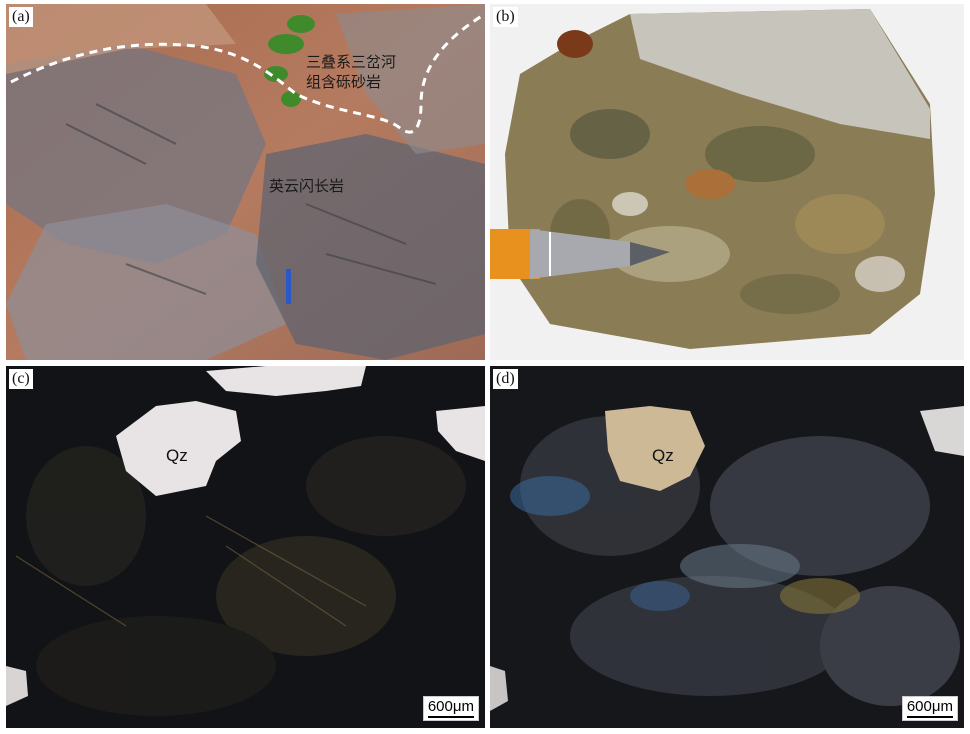 The width and height of the screenshot is (970, 734). I want to click on scale-bar-c: 600μm, so click(450, 708).